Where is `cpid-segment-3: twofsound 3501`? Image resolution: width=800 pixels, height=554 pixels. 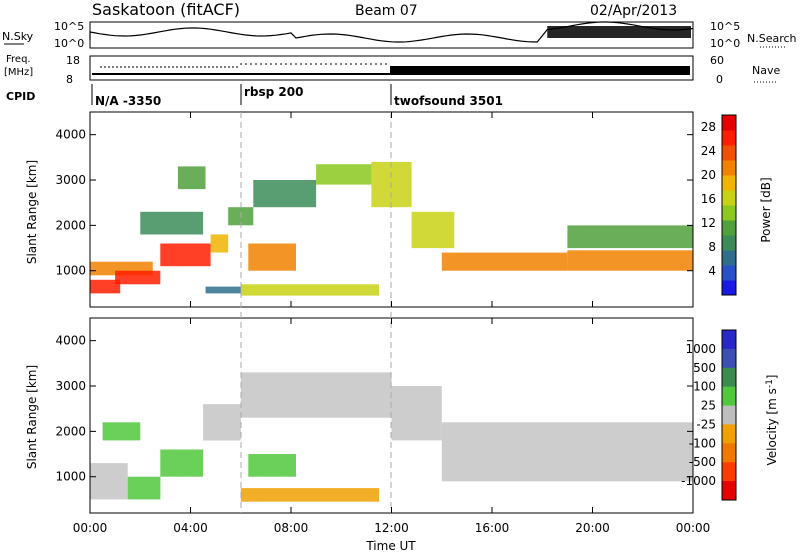
cpid-segment-3: twofsound 3501 is located at coordinates (448, 101).